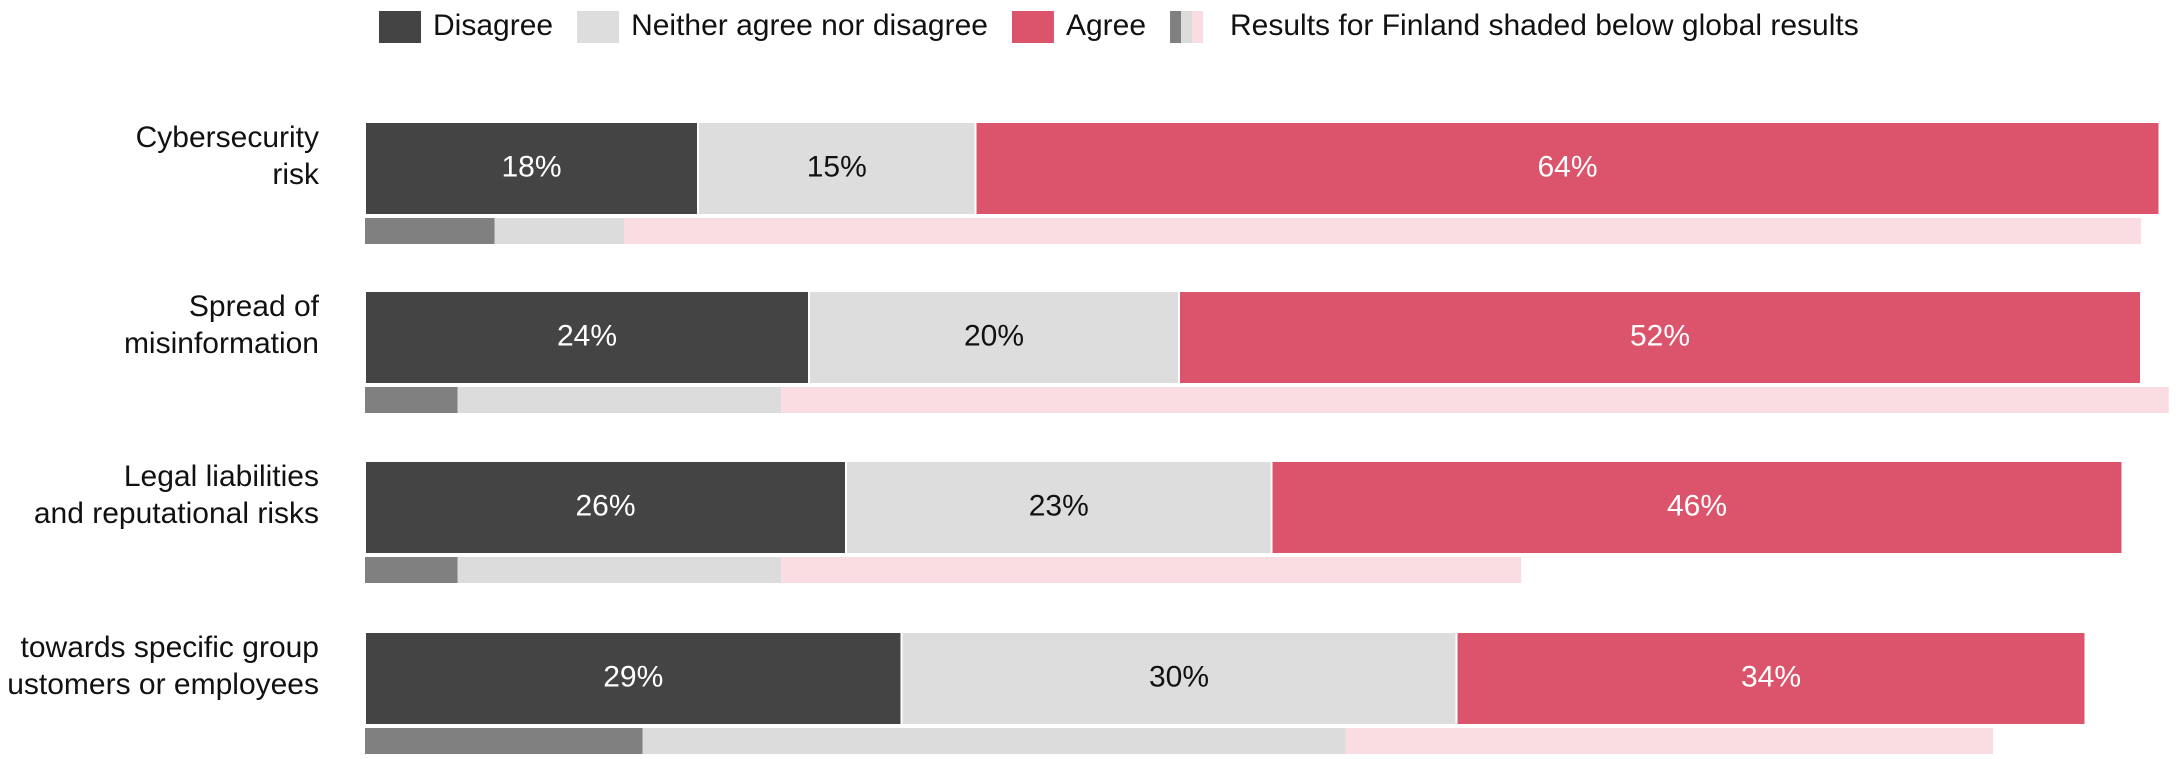 This screenshot has height=759, width=2176. I want to click on legend-label: Neither agree nor disagree, so click(809, 25).